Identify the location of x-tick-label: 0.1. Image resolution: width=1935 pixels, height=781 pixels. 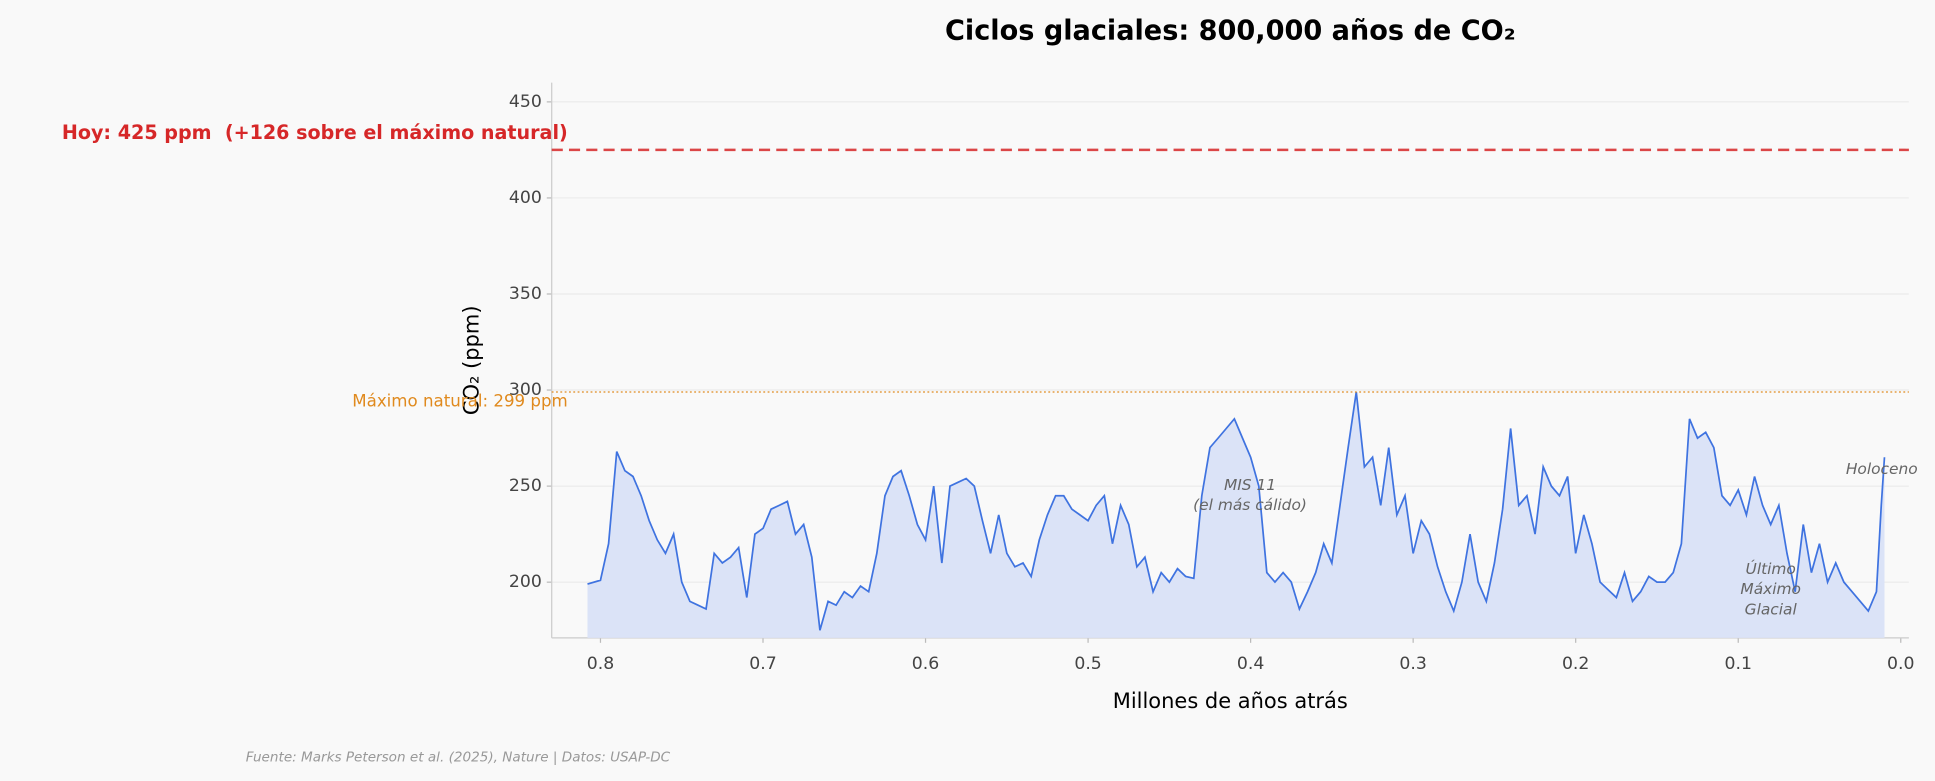
(1737, 664).